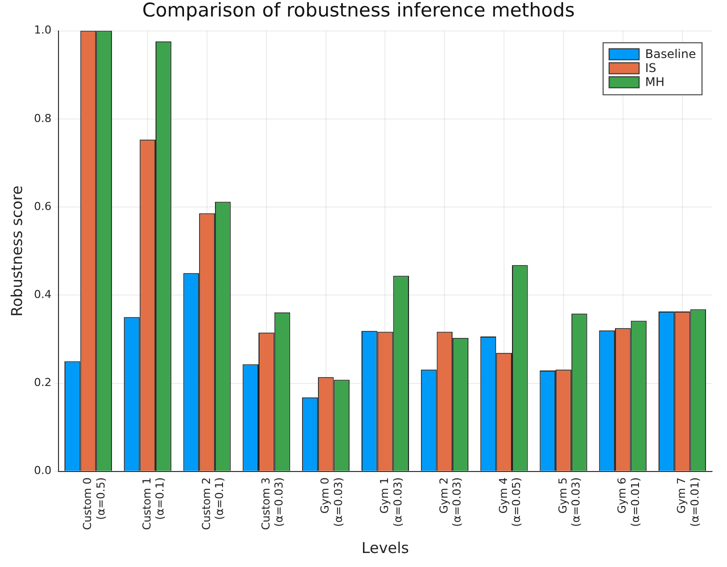  What do you see at coordinates (358, 11) in the screenshot?
I see `chart-title: Comparison of robustness inference methods` at bounding box center [358, 11].